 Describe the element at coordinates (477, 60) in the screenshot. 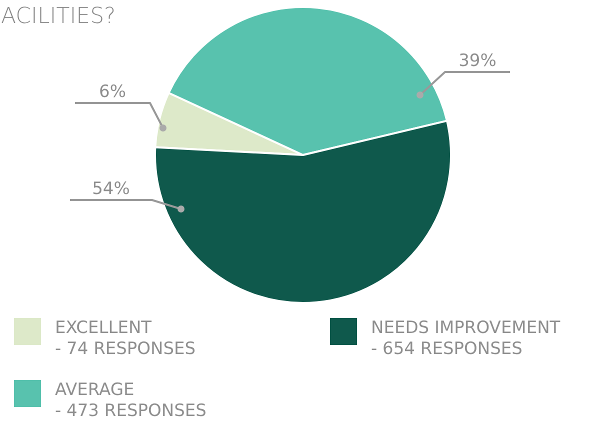

I see `data-label: 39%` at that location.